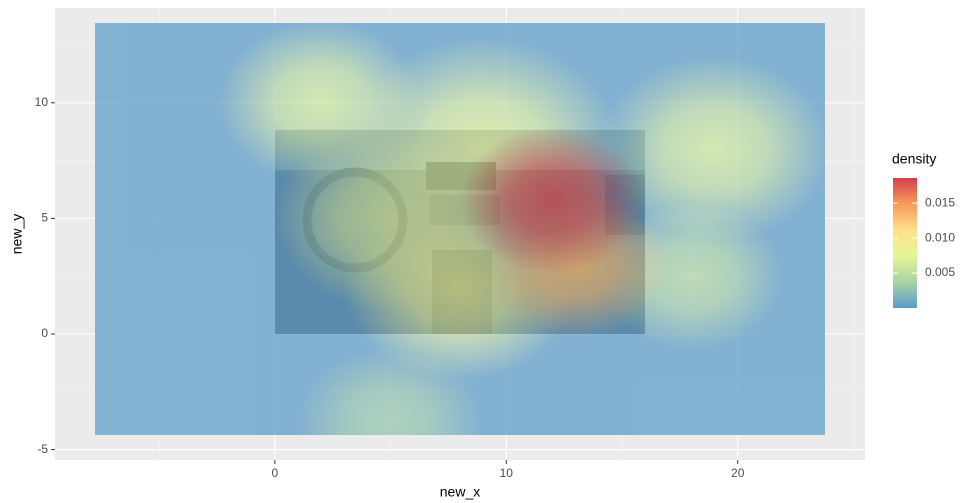 This screenshot has height=503, width=965. What do you see at coordinates (940, 237) in the screenshot?
I see `legend-tick-label: 0.010` at bounding box center [940, 237].